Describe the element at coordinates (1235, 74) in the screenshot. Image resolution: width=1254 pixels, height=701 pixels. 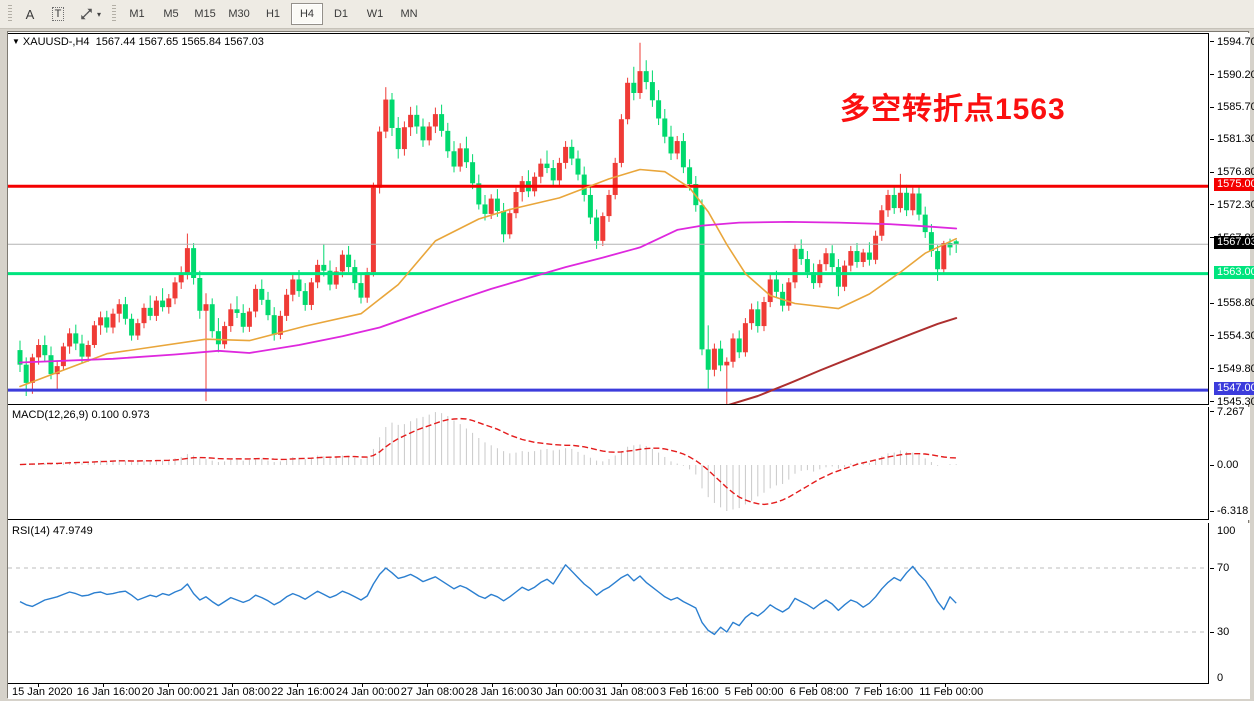
I see `price-tick-label: 1590.20` at that location.